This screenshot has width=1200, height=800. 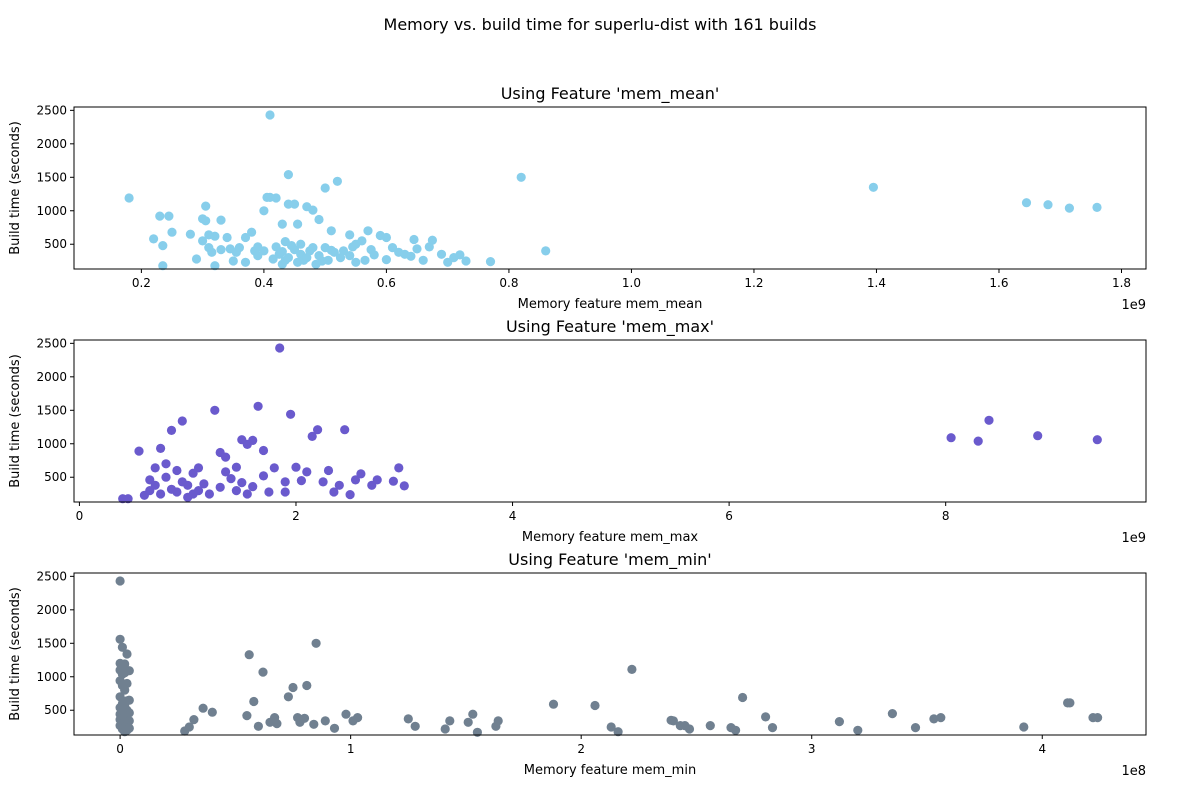 I want to click on subplot-title: Using Feature 'mem_min', so click(x=609, y=560).